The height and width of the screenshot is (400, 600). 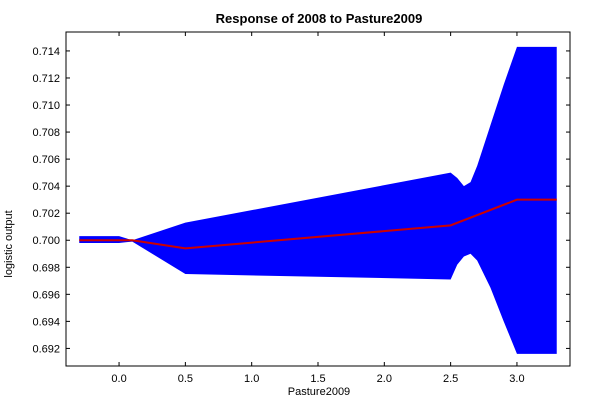 What do you see at coordinates (516, 379) in the screenshot?
I see `x-tick-label: 3.0` at bounding box center [516, 379].